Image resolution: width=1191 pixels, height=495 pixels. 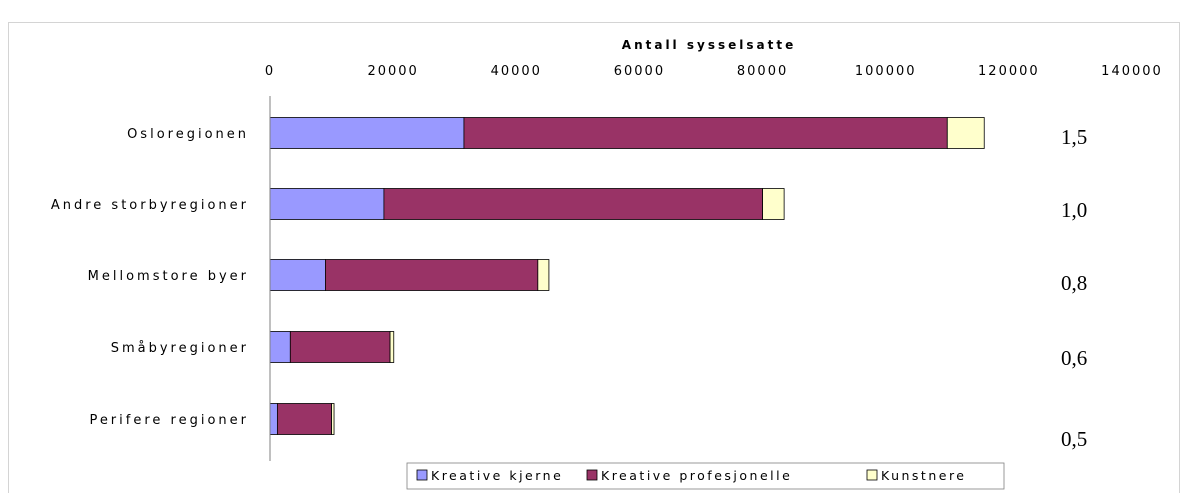 I want to click on ratio-annotation: 0,6, so click(x=1074, y=358).